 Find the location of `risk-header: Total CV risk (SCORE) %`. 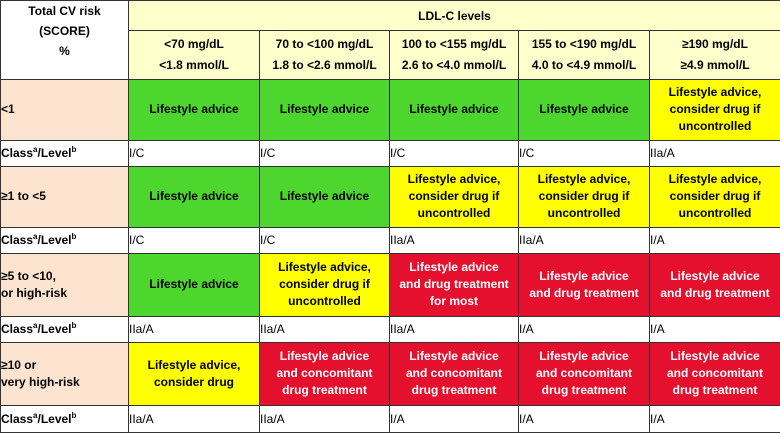

risk-header: Total CV risk (SCORE) % is located at coordinates (64, 40).